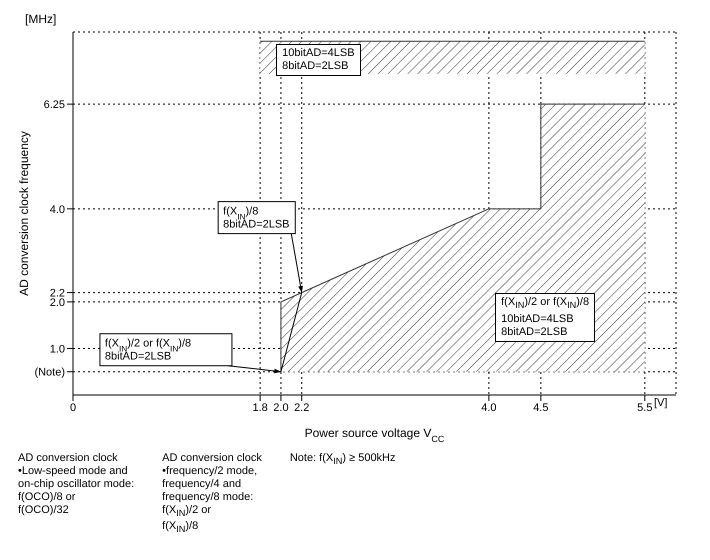  I want to click on text: Note: f(X$_{IN}$) ≥ 500kHz, so click(343, 460).